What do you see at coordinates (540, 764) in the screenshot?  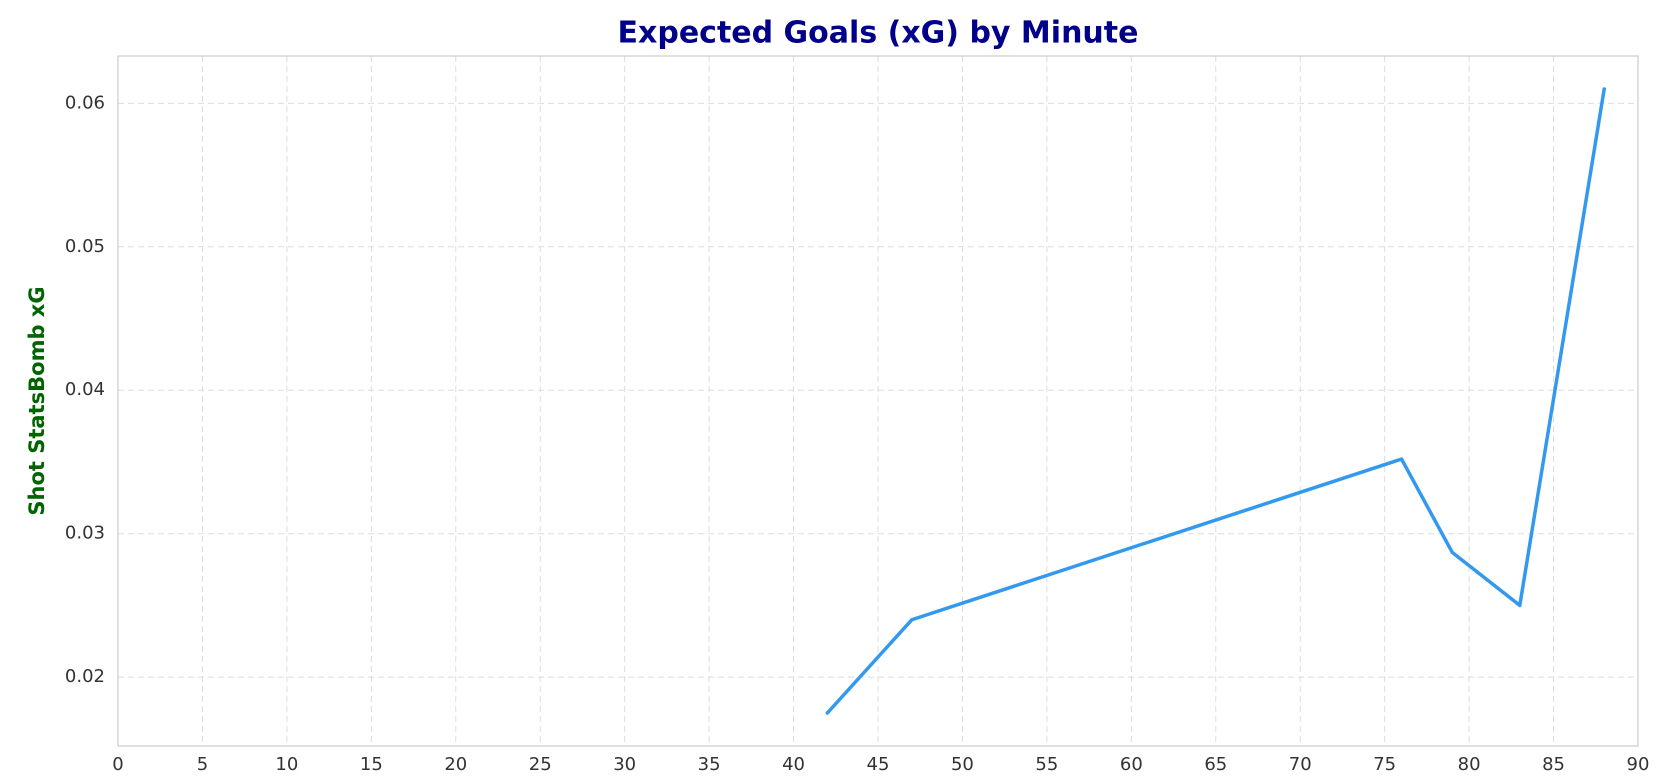 I see `x-tick-label: 25` at bounding box center [540, 764].